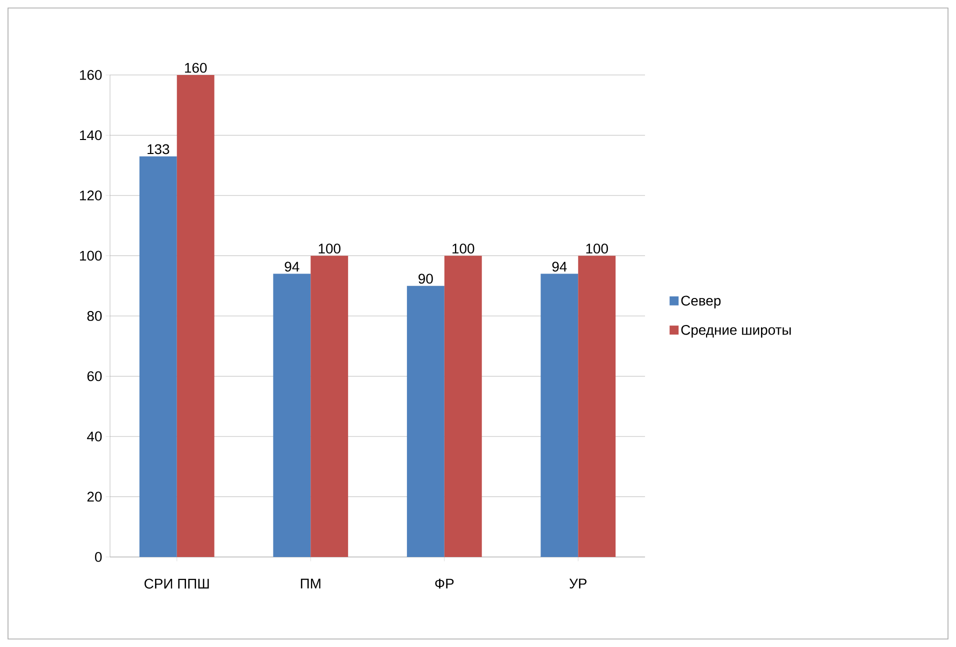 The image size is (956, 647). What do you see at coordinates (444, 583) in the screenshot?
I see `x-tick-label: ФР` at bounding box center [444, 583].